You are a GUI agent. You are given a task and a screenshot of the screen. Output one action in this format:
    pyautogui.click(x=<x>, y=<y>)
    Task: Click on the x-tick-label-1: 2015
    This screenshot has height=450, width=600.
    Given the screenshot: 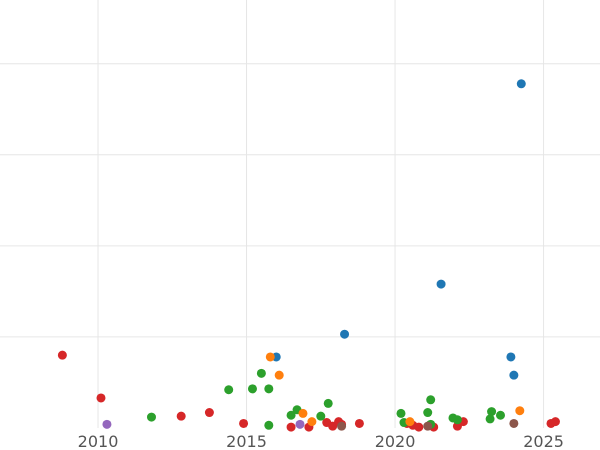 What is the action you would take?
    pyautogui.click(x=246, y=441)
    